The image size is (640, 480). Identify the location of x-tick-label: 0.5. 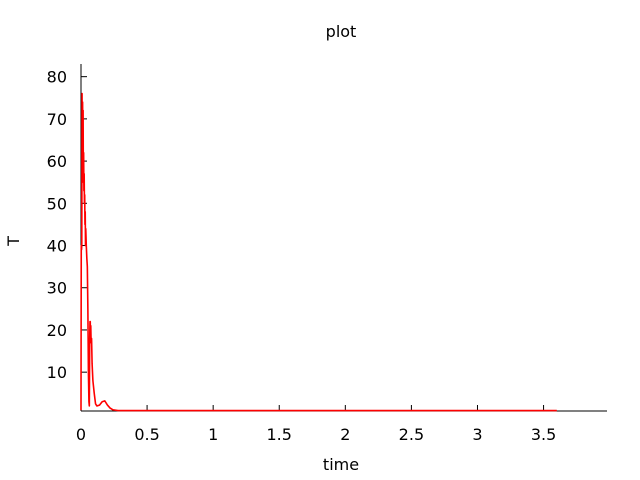
(146, 434).